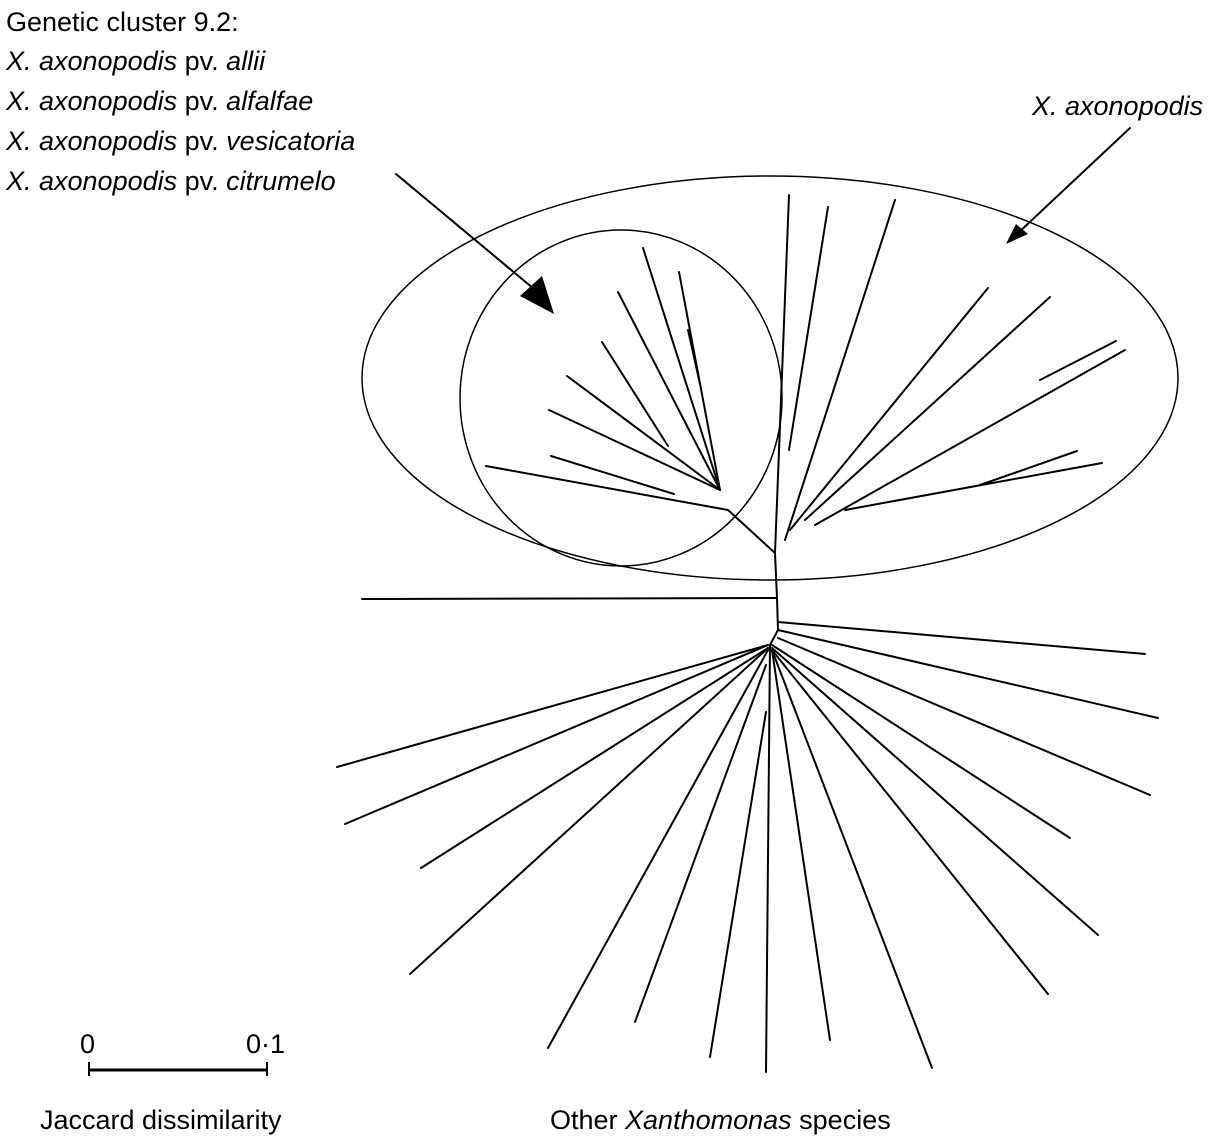 This screenshot has width=1231, height=1147. What do you see at coordinates (270, 101) in the screenshot?
I see `pathovar-name: alfalfae` at bounding box center [270, 101].